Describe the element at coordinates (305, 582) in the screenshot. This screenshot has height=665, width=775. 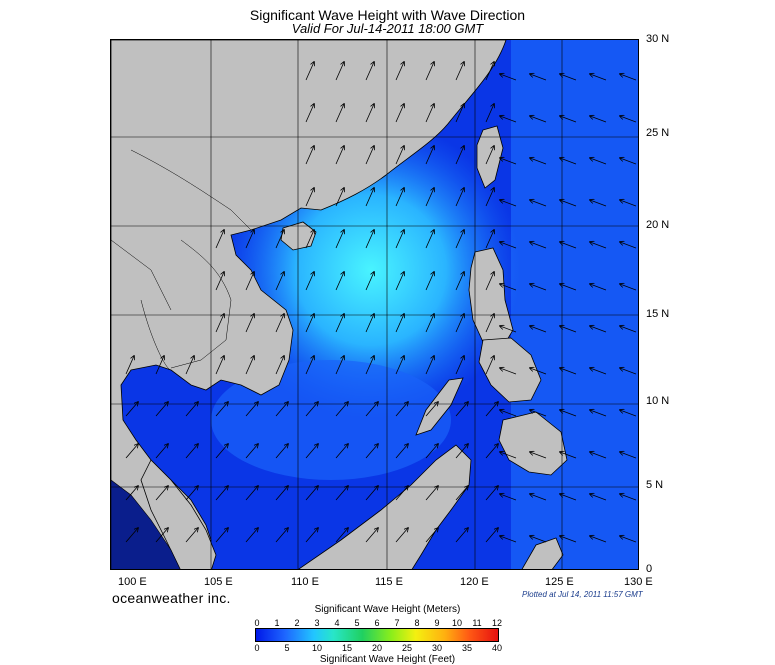
I see `lon-label: 110 E` at that location.